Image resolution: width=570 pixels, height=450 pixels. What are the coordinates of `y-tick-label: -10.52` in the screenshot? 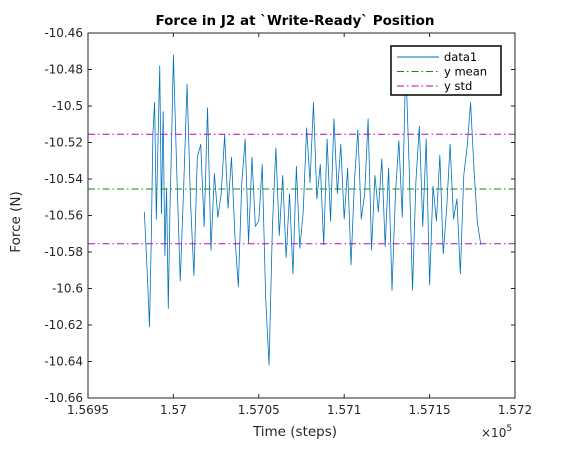 It's located at (63, 143).